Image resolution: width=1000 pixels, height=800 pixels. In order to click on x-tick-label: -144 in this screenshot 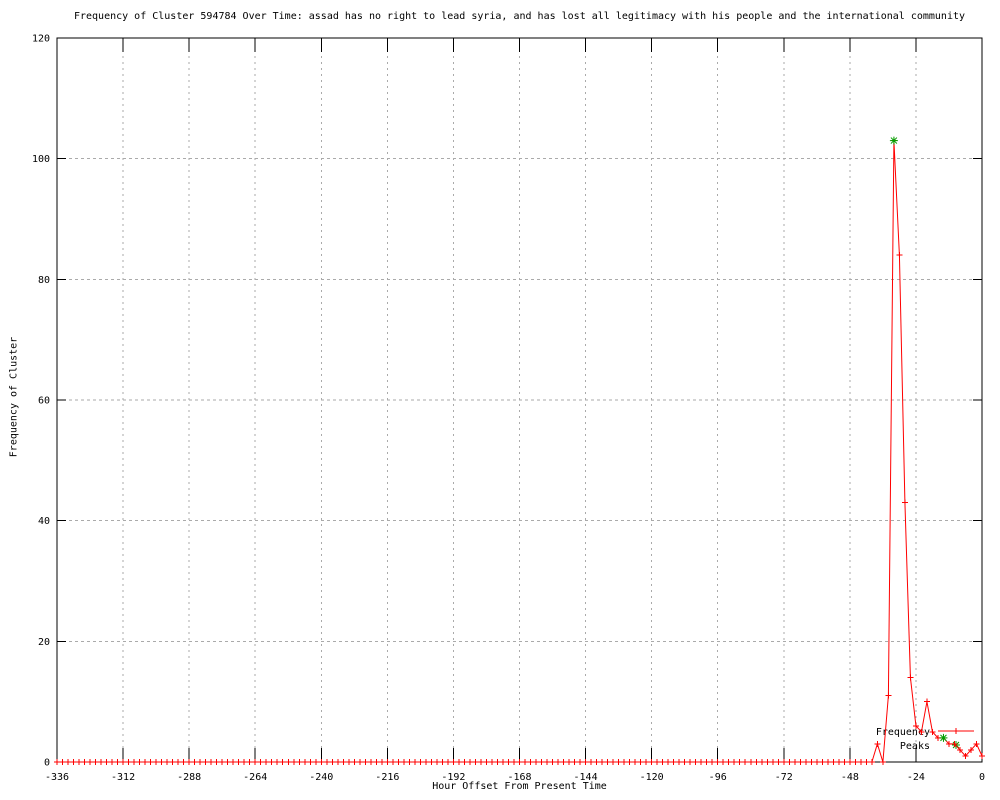, I will do `click(586, 777)`.